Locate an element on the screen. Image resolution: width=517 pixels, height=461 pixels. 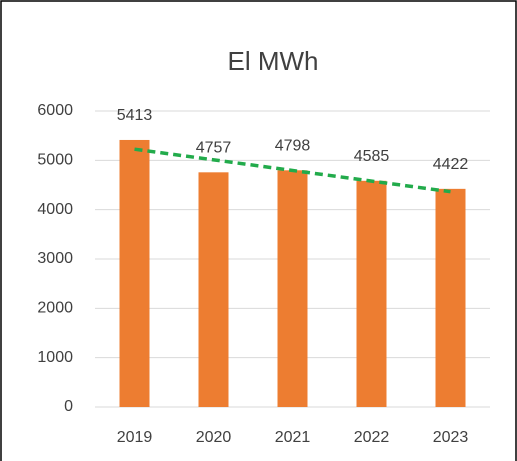
y-tick-label: 0 is located at coordinates (68, 406).